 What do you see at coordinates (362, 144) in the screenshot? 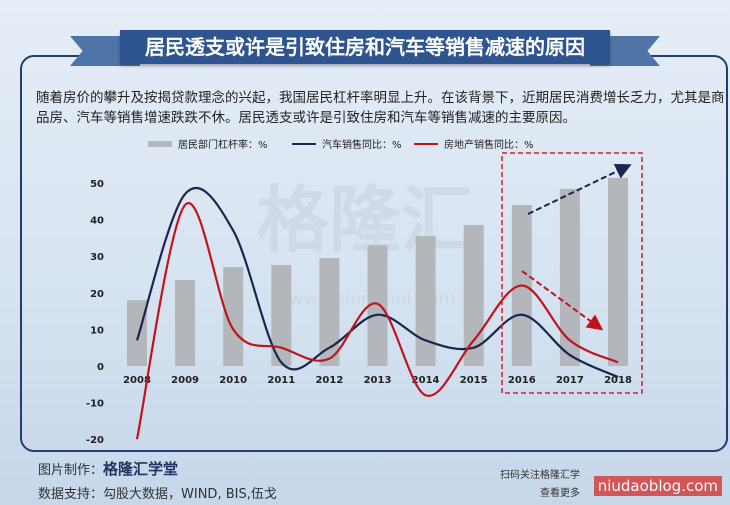
I see `legend-label: 汽车销售同比：%` at bounding box center [362, 144].